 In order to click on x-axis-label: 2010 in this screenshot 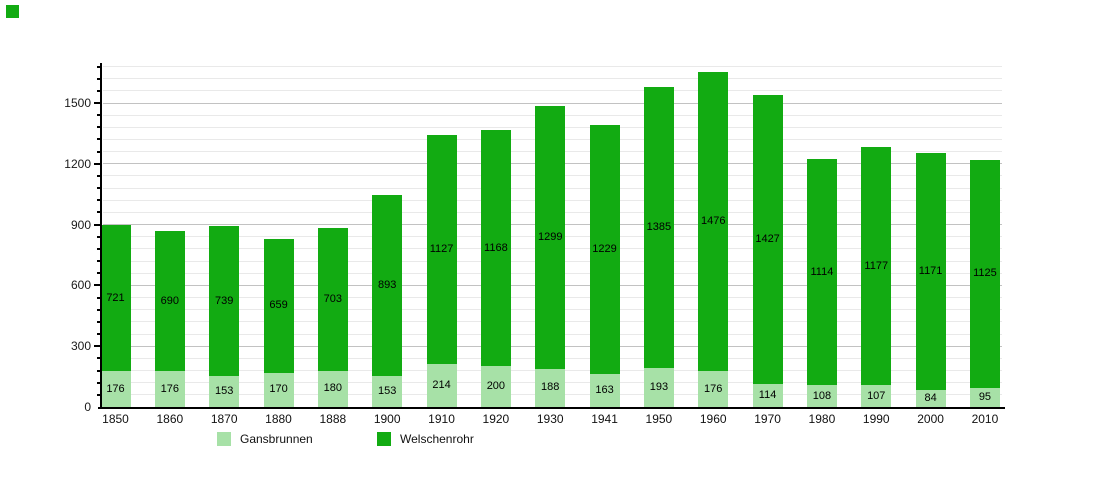, I will do `click(985, 419)`.